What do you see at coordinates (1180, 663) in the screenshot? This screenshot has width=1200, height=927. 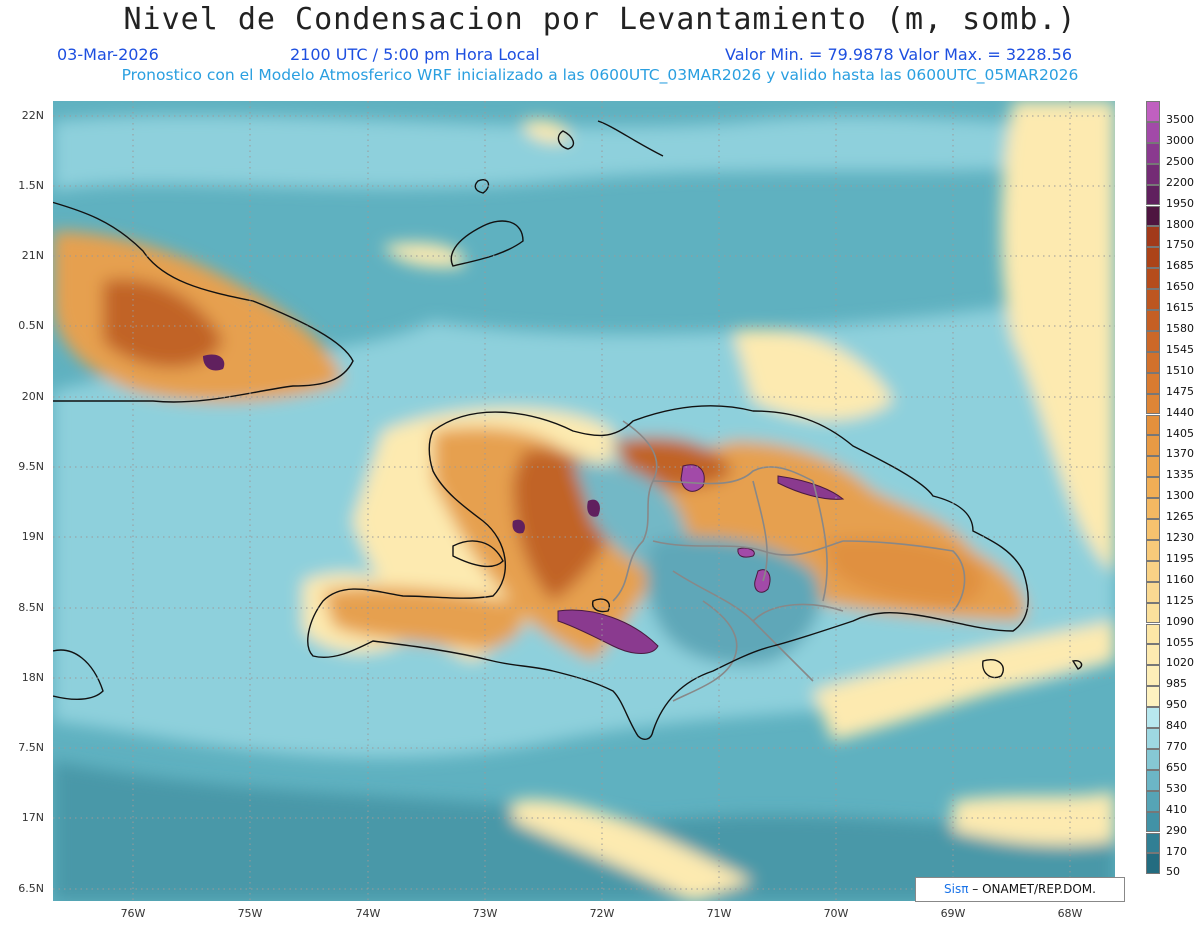 I see `legend-label: 1020` at bounding box center [1180, 663].